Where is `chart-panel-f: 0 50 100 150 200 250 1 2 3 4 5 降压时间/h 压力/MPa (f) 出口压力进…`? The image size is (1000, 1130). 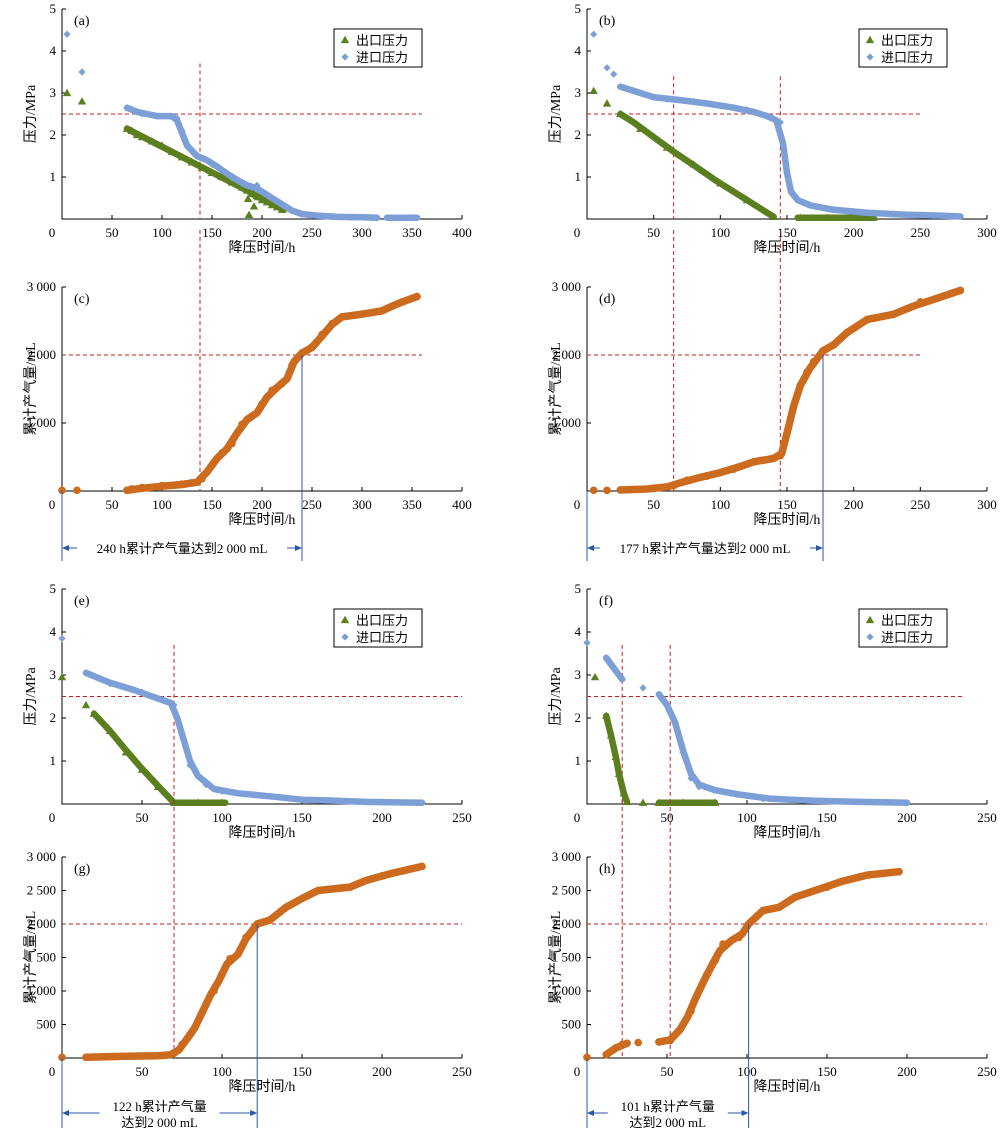
chart-panel-f: 0 50 100 150 200 250 1 2 3 4 5 降压时间/h 压力/MPa (f) 出口压力进… is located at coordinates (772, 711).